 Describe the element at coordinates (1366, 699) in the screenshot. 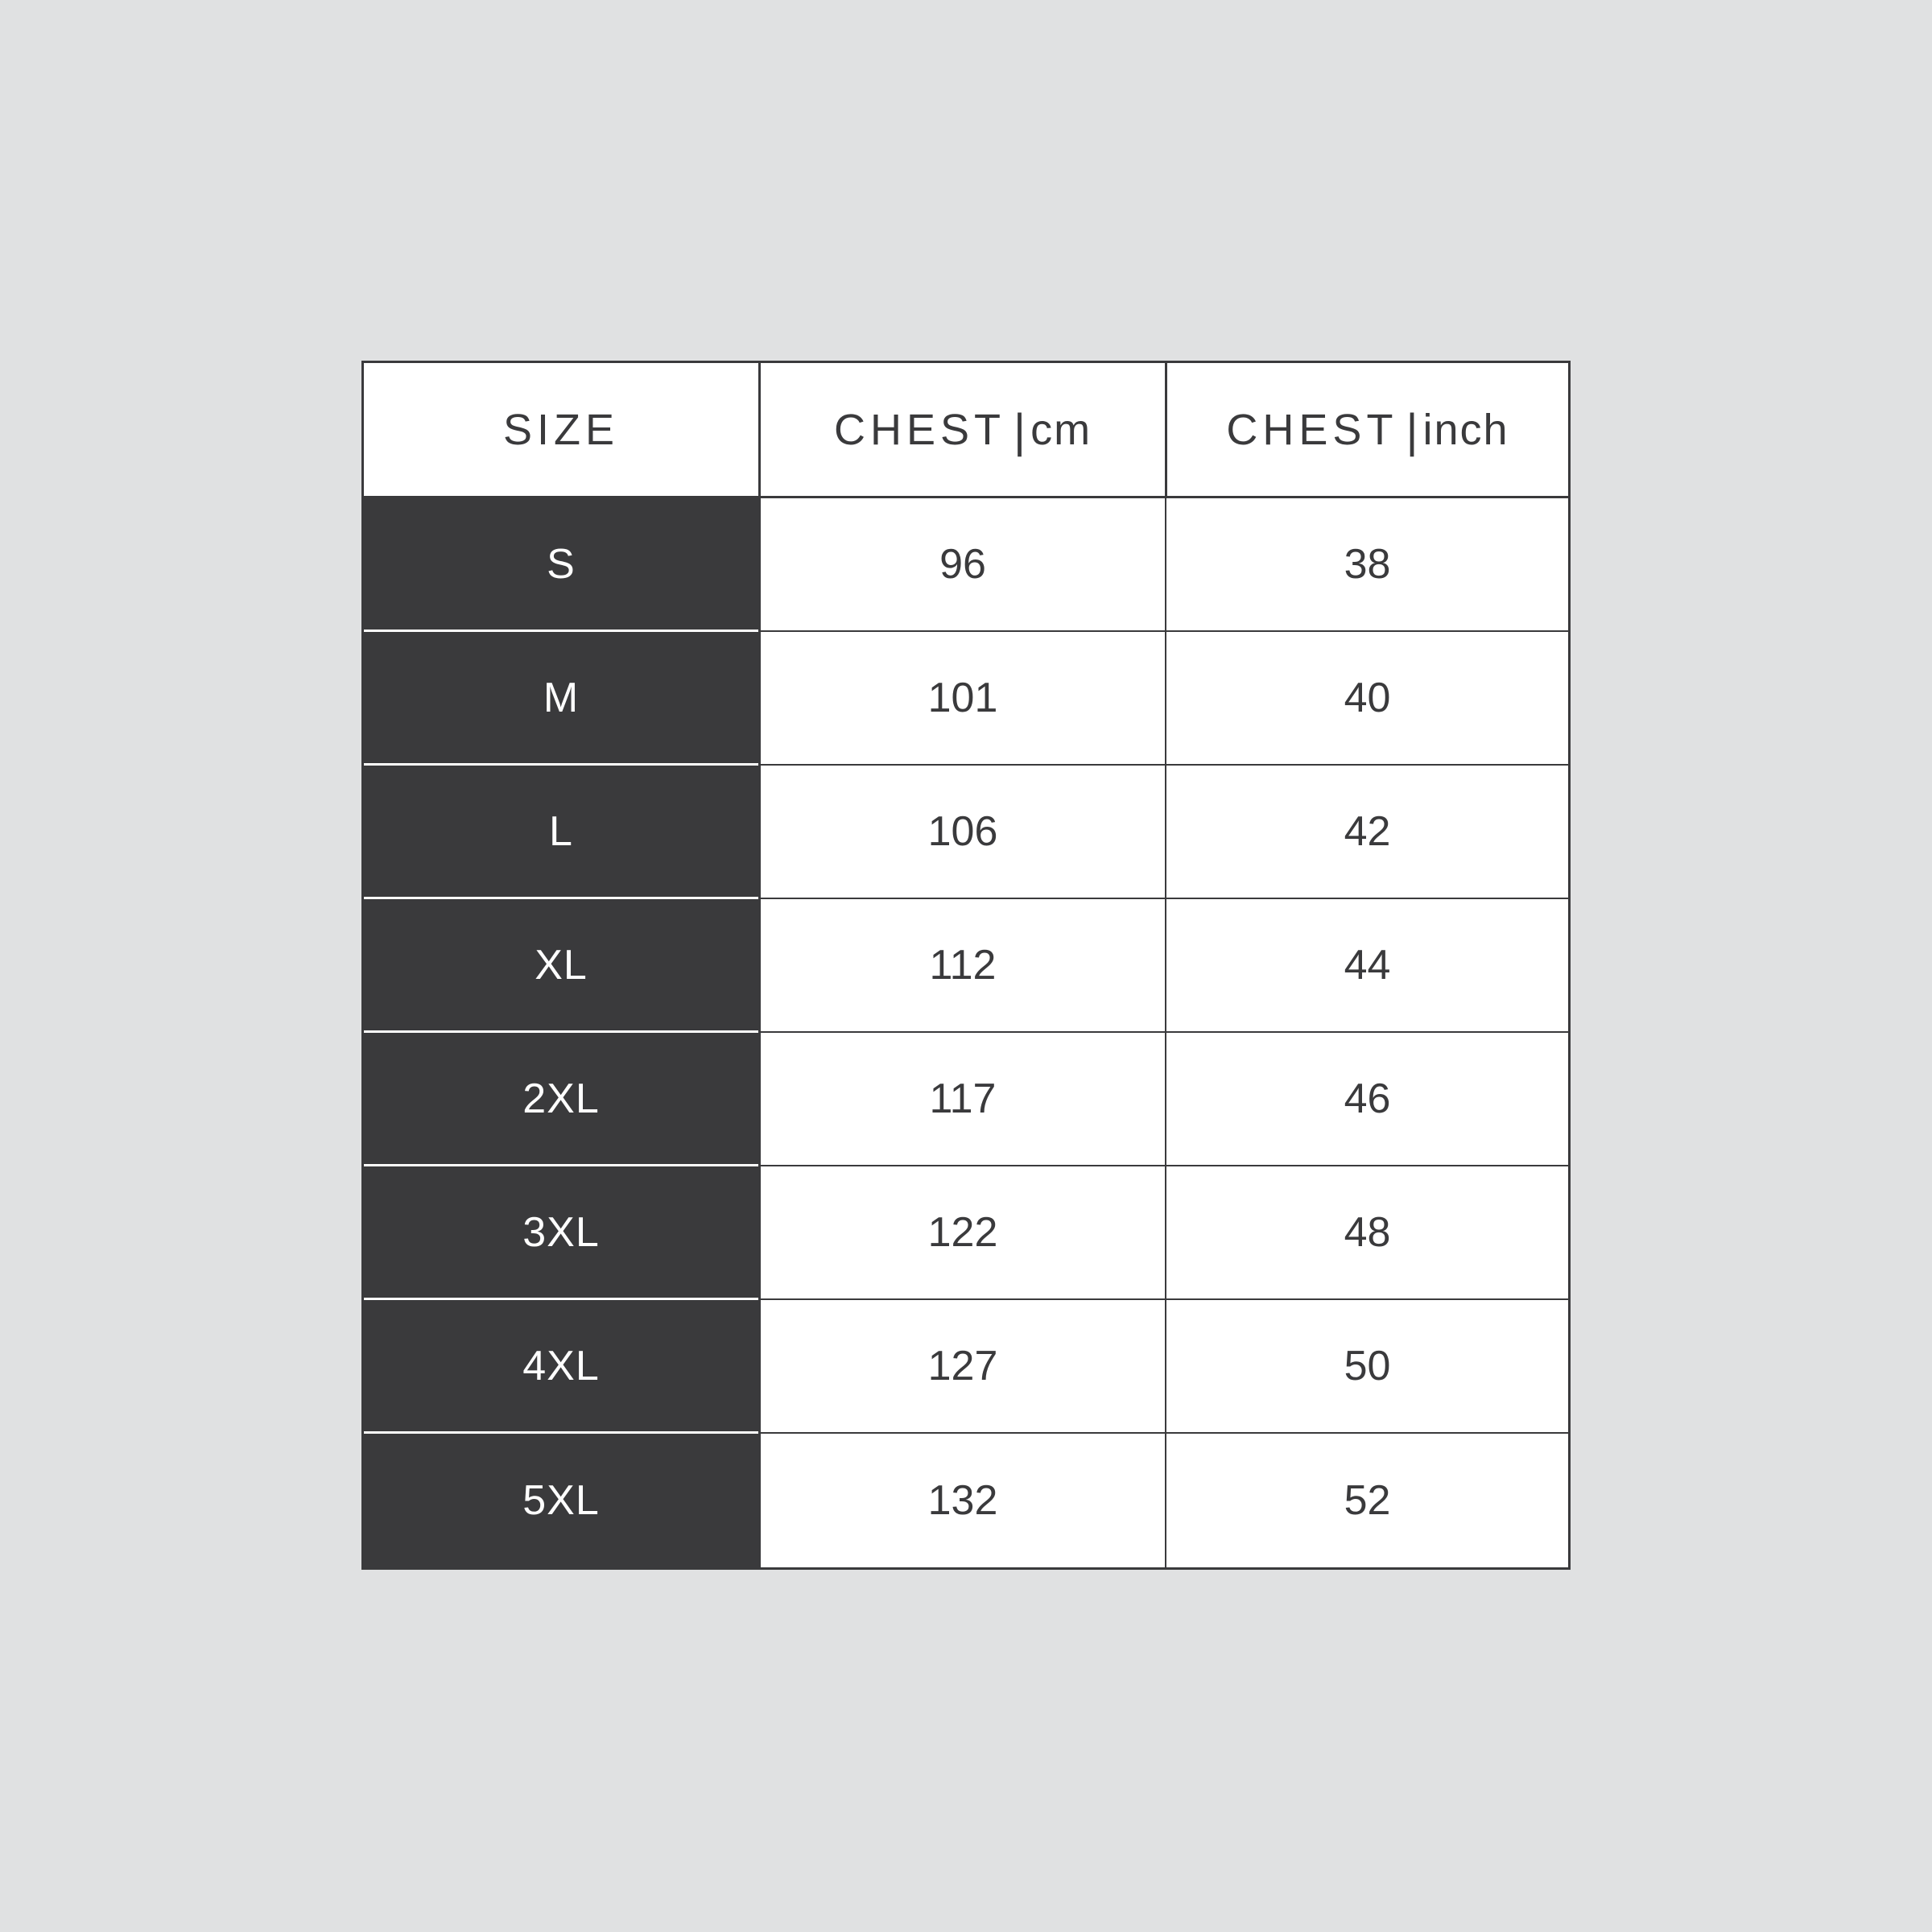

I see `cell-chest-inch: 40` at that location.